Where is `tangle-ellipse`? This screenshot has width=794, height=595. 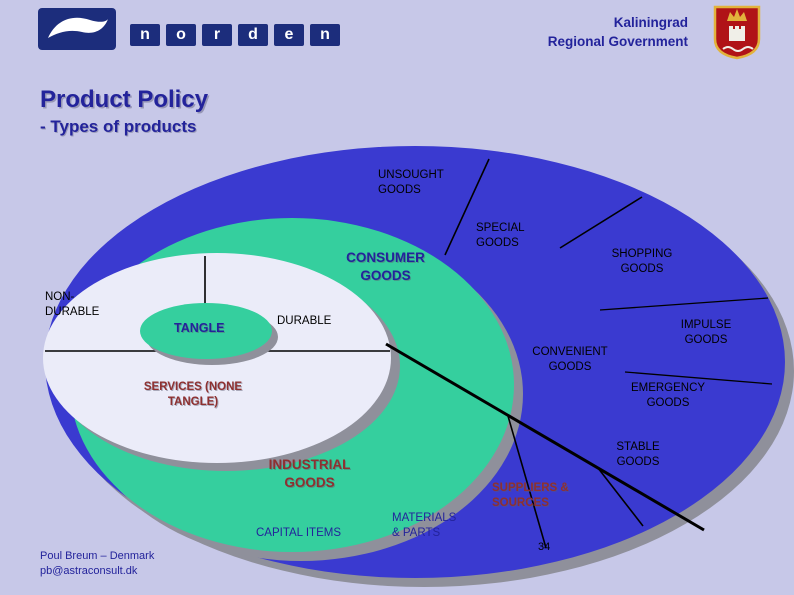
tangle-ellipse is located at coordinates (206, 331).